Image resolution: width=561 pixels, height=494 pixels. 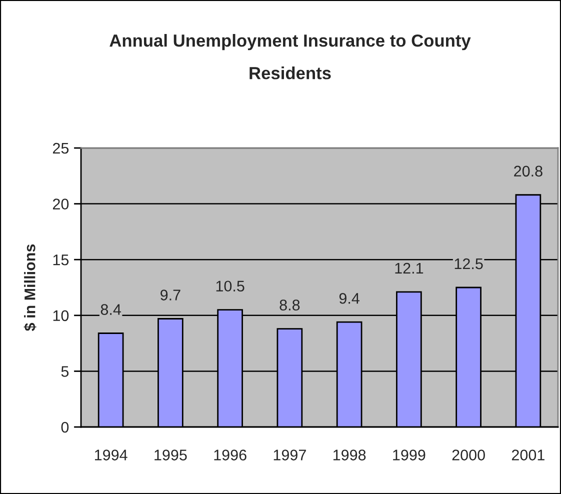 What do you see at coordinates (230, 286) in the screenshot?
I see `data-label: 10.5` at bounding box center [230, 286].